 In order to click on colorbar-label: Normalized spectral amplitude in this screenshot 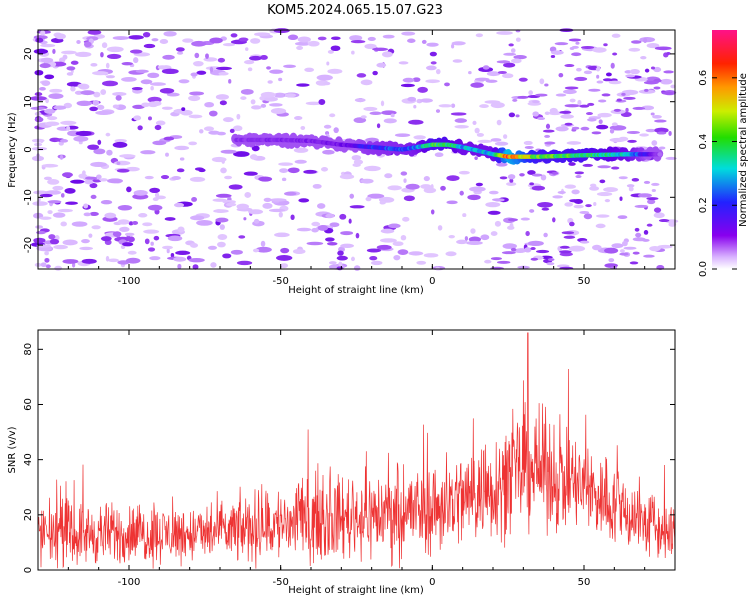, I will do `click(743, 150)`.